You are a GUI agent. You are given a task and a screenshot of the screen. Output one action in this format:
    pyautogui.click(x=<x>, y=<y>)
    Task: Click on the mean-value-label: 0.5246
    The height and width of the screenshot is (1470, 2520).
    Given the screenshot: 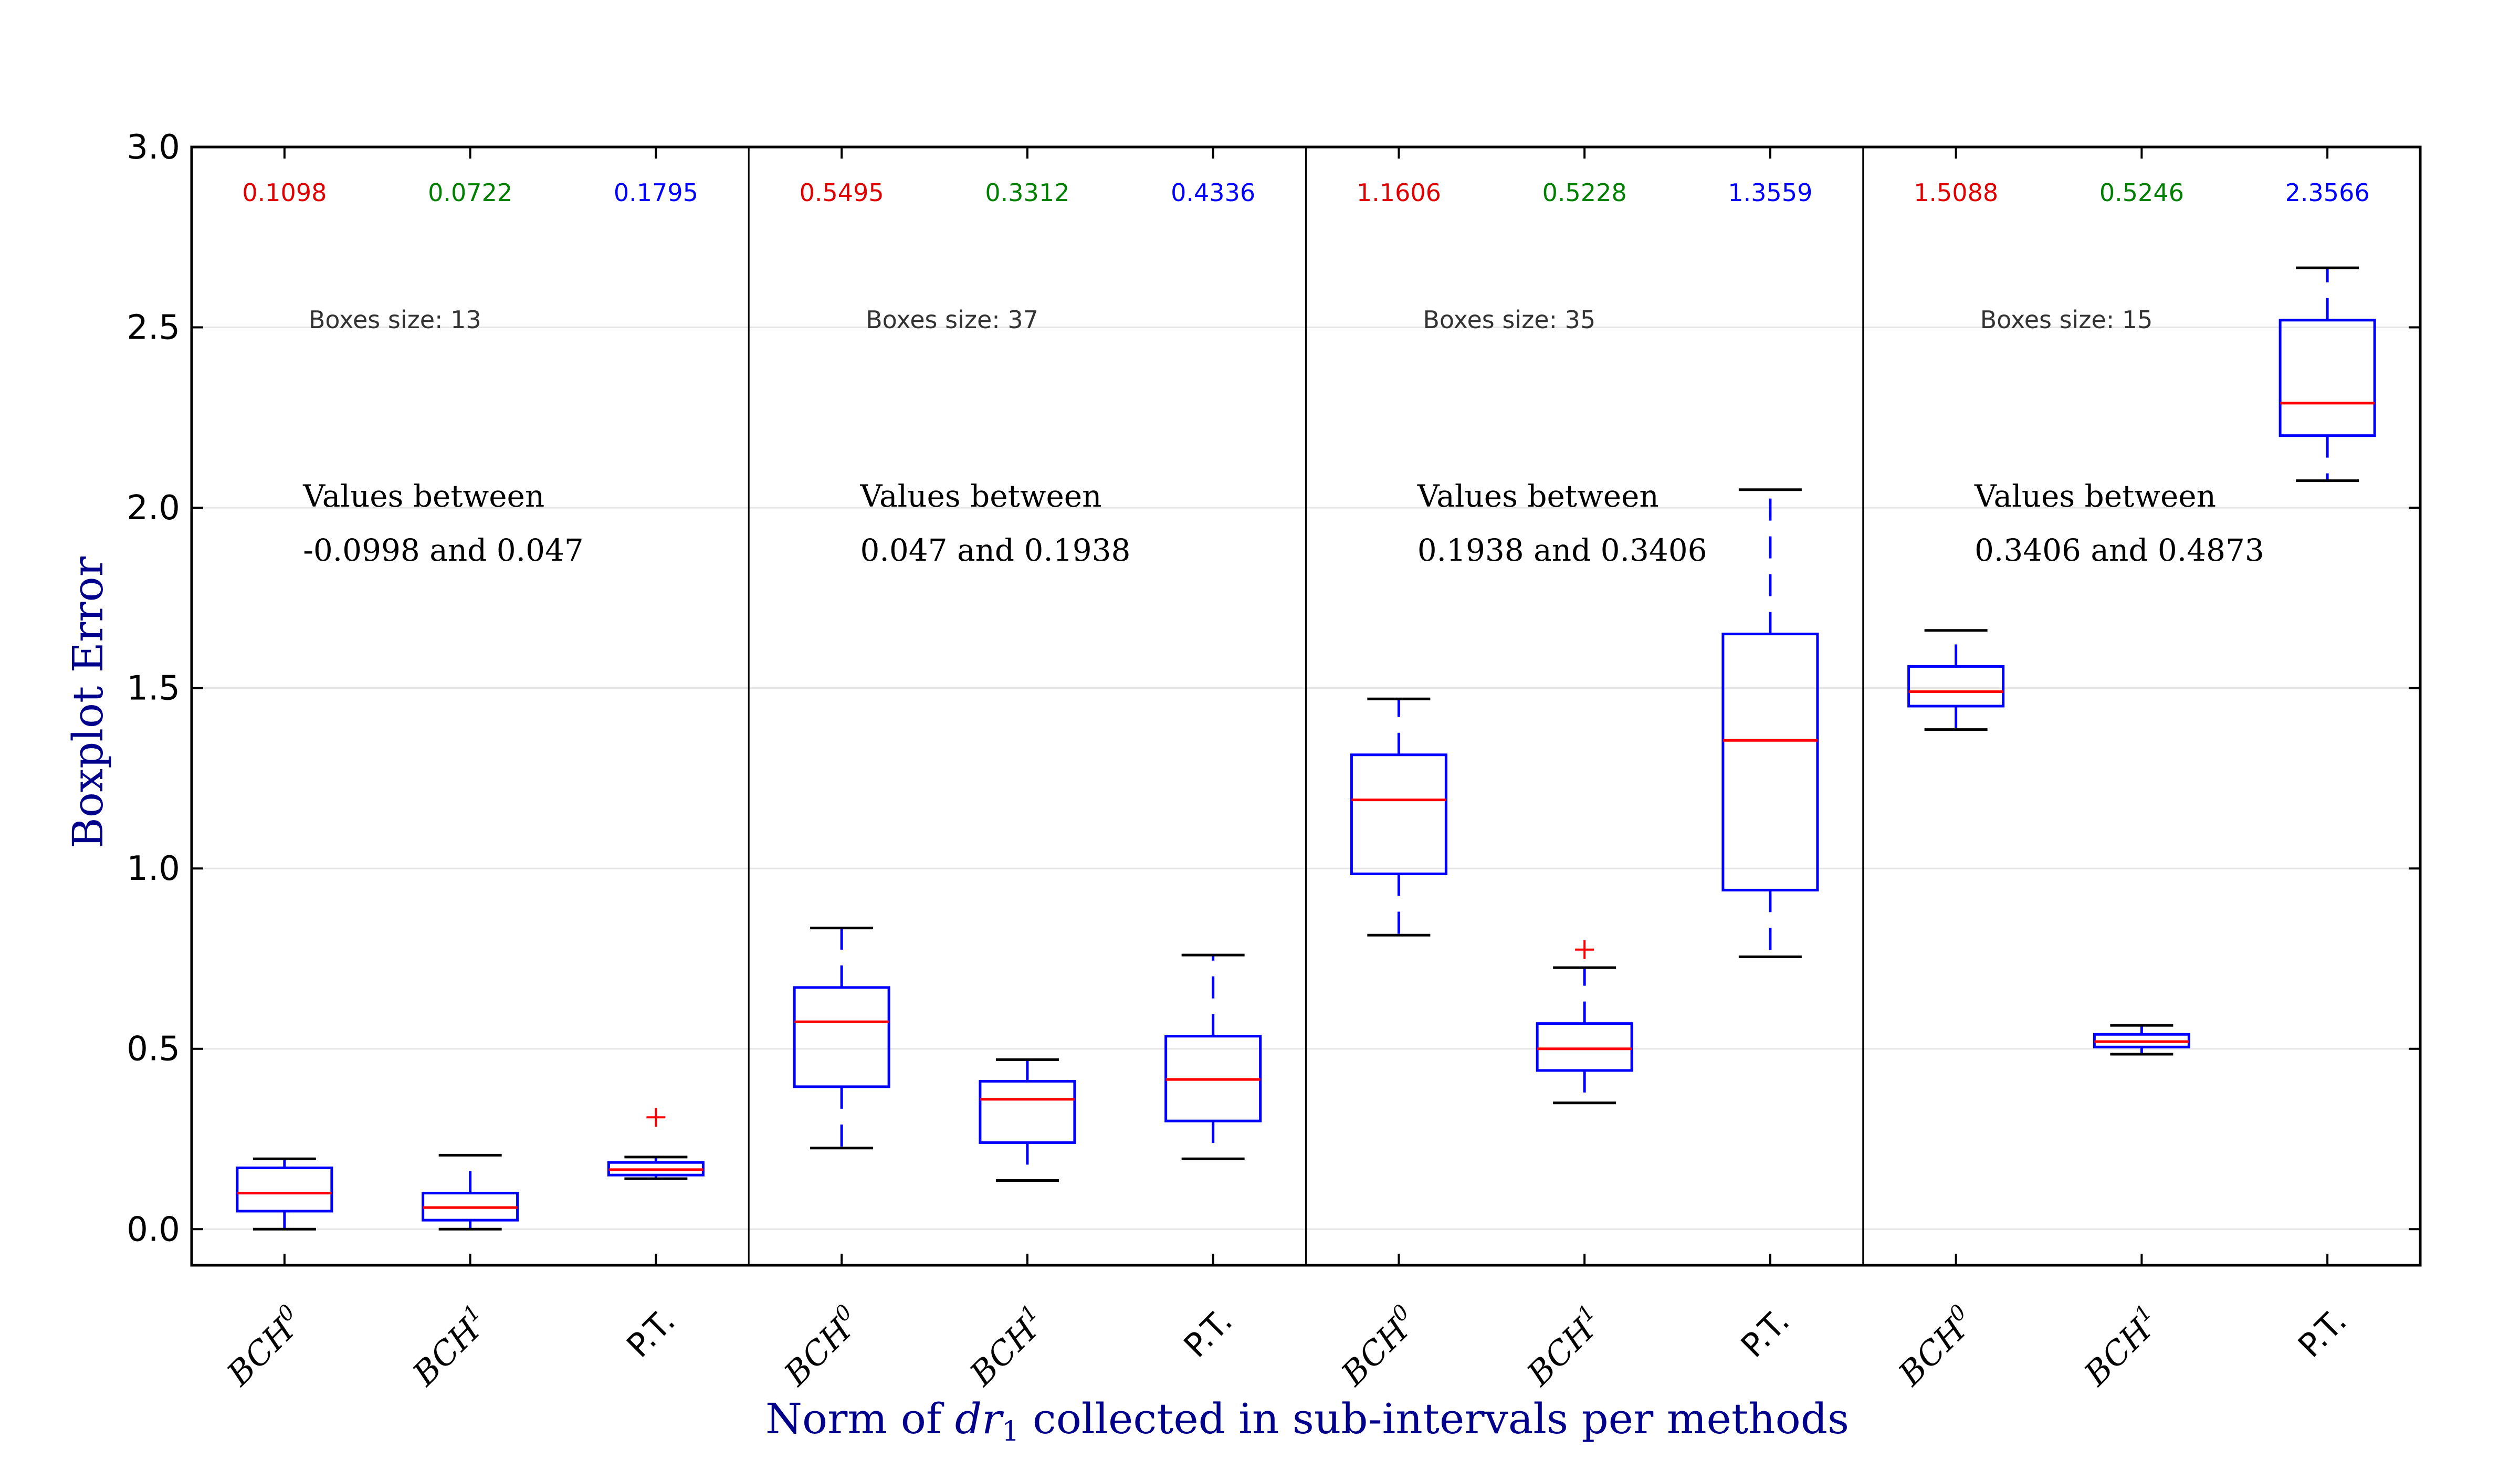 What is the action you would take?
    pyautogui.click(x=2141, y=192)
    